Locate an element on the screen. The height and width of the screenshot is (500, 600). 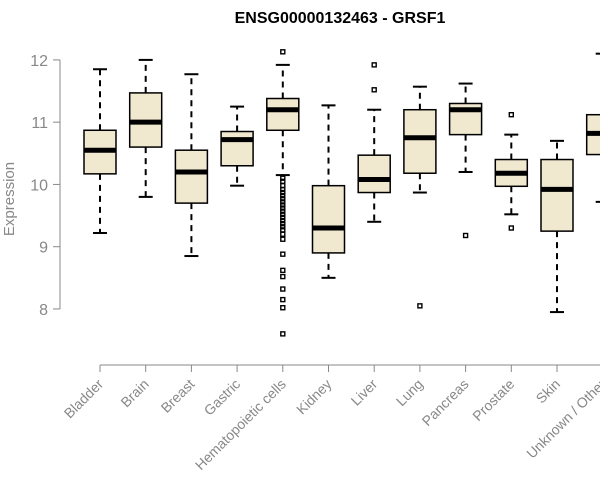
y-tick-label: 12 is located at coordinates (39, 61).